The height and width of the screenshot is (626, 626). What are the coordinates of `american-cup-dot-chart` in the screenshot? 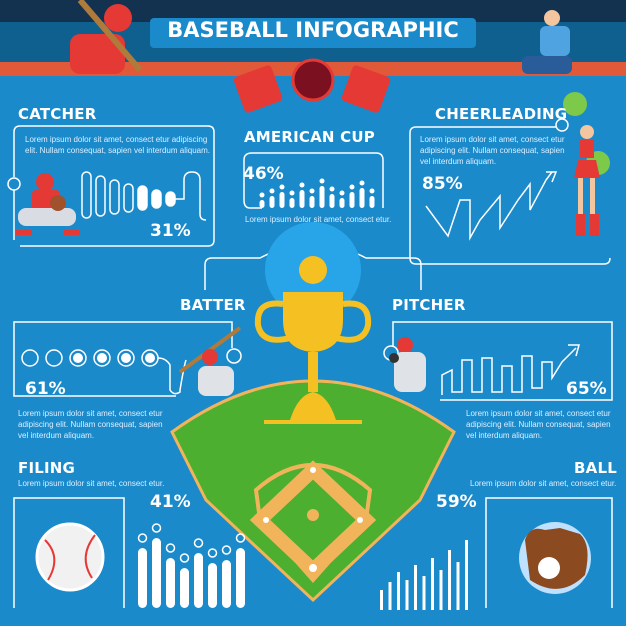 It's located at (317, 193).